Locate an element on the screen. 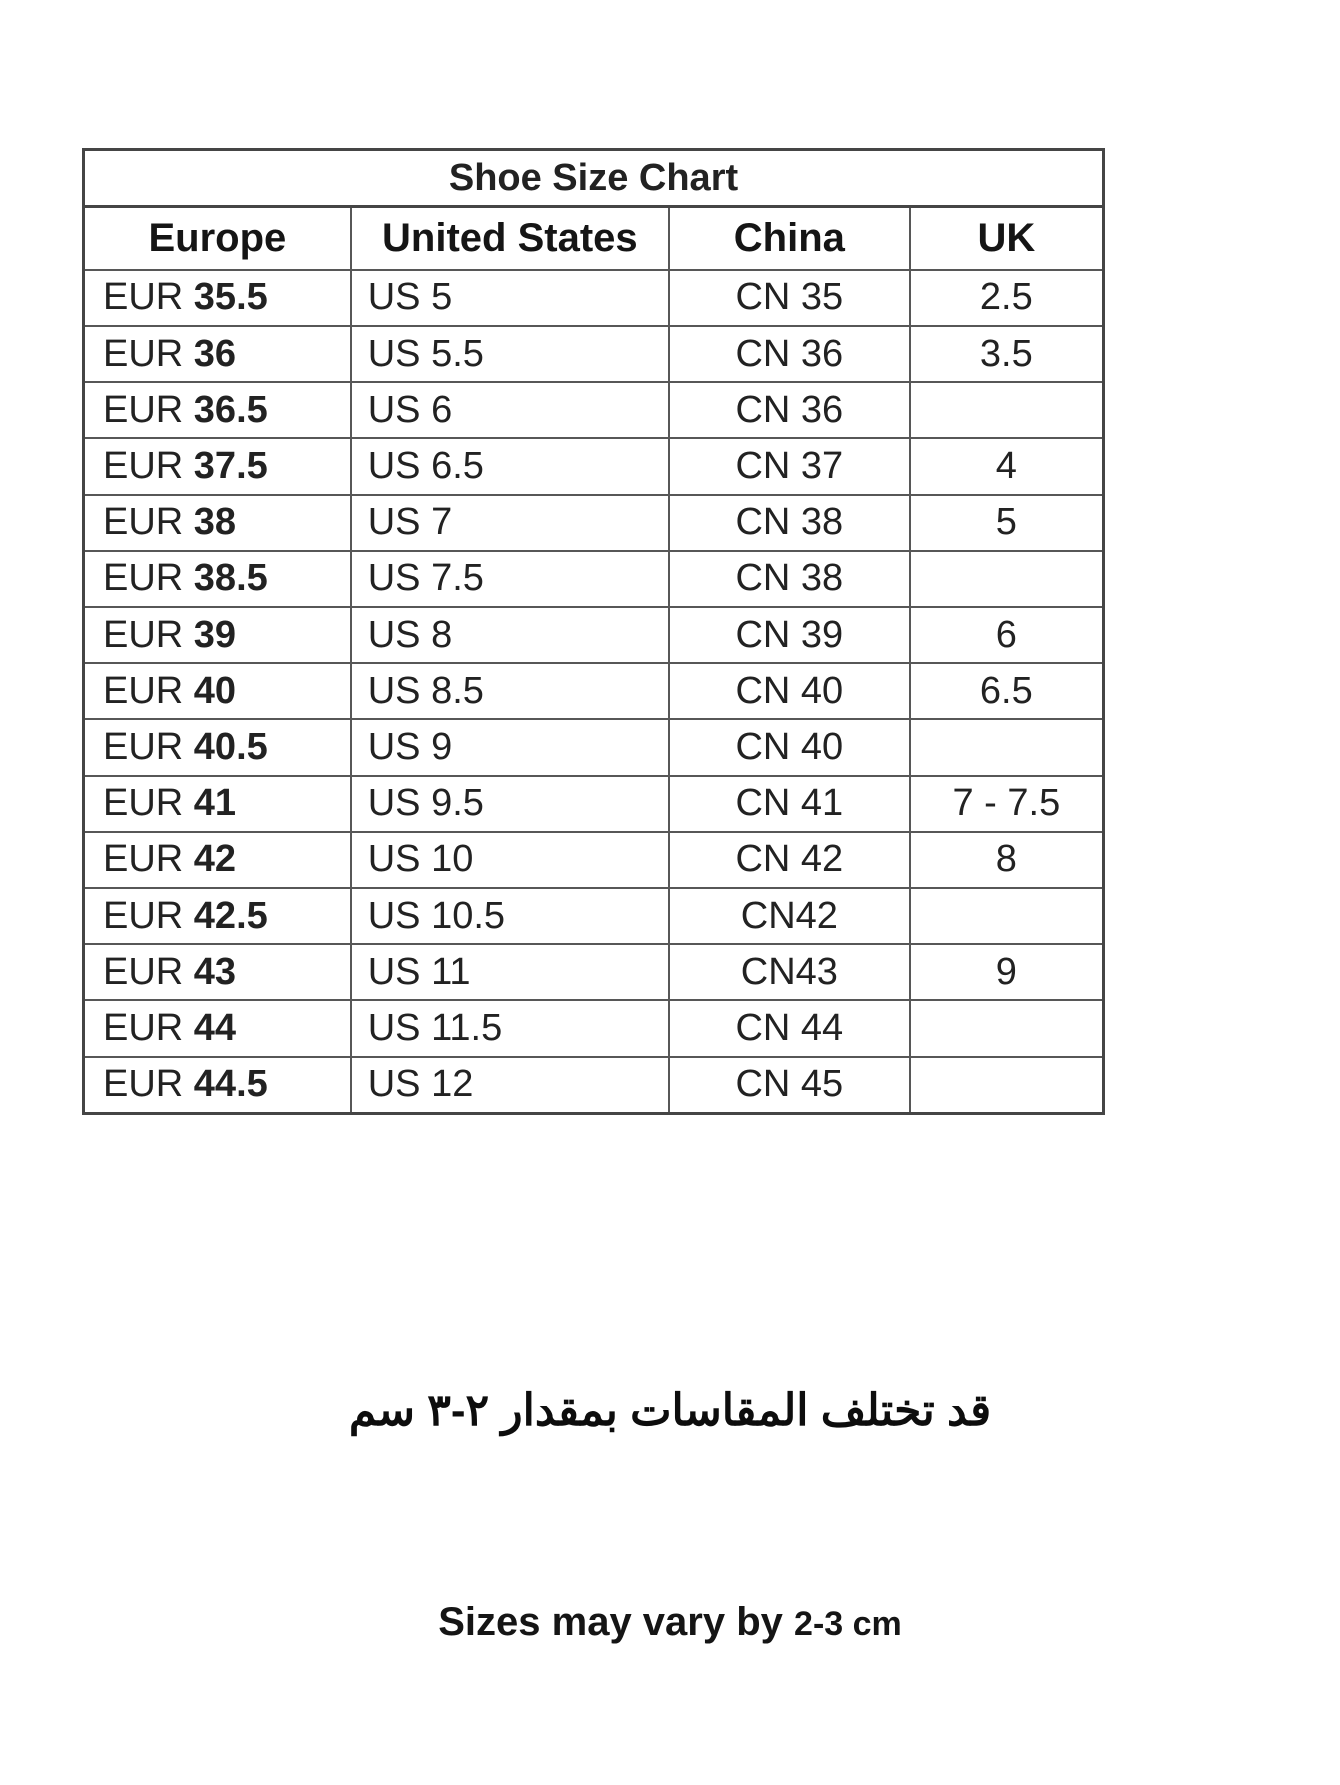 This screenshot has width=1340, height=1785. eur-cell: EUR 42 is located at coordinates (217, 859).